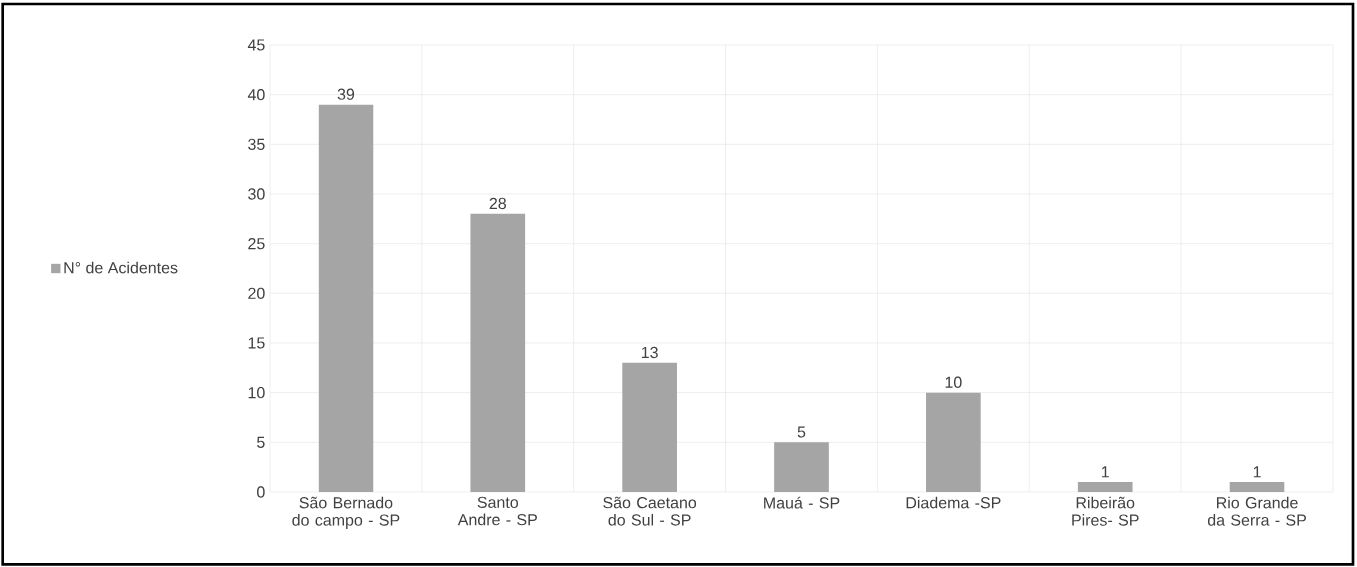 This screenshot has width=1357, height=567. I want to click on data-label: 39, so click(346, 94).